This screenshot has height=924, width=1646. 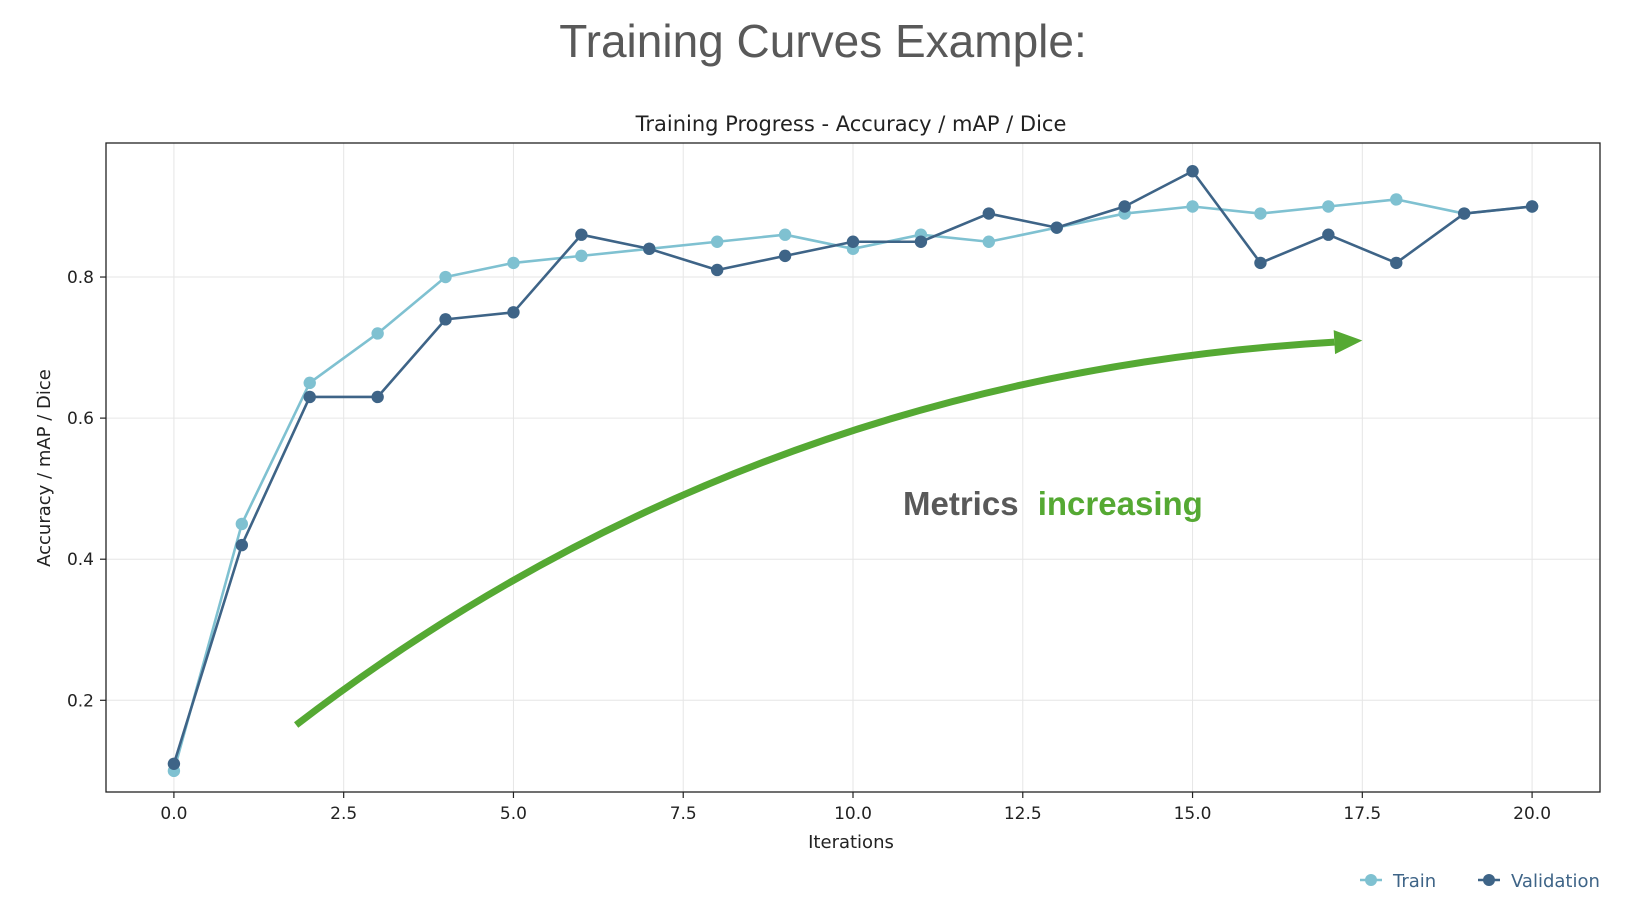 I want to click on x-tick-label: 5.0, so click(x=513, y=814).